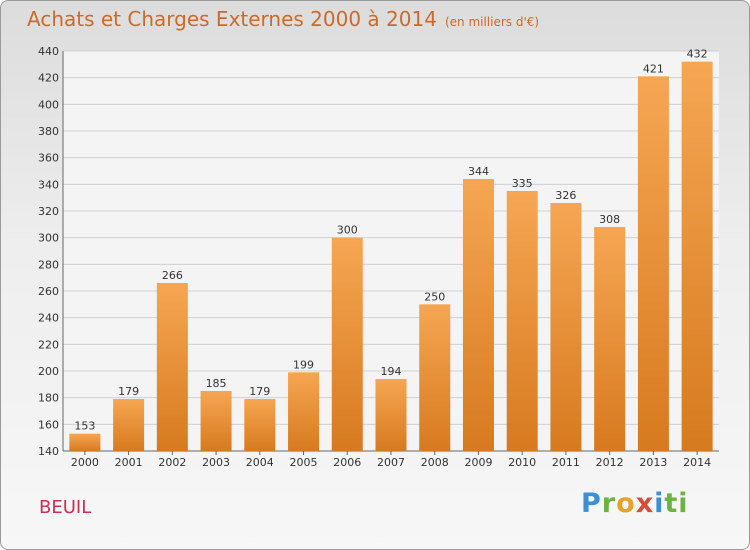 Image resolution: width=750 pixels, height=550 pixels. What do you see at coordinates (566, 462) in the screenshot?
I see `x-tick-label: 2011` at bounding box center [566, 462].